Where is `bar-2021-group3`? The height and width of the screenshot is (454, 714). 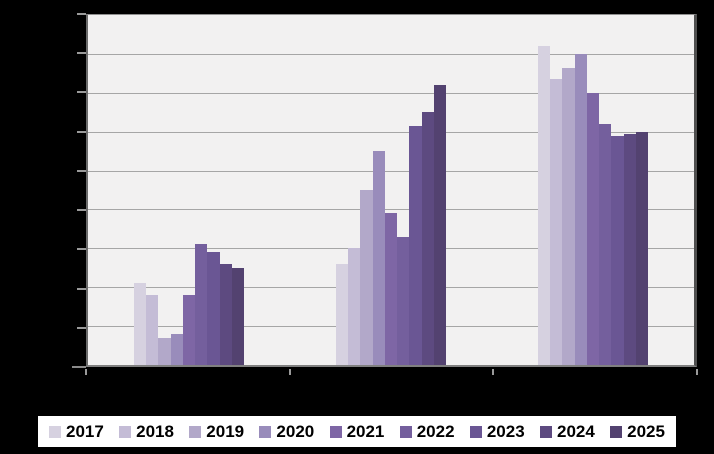 bar-2021-group3 is located at coordinates (593, 228).